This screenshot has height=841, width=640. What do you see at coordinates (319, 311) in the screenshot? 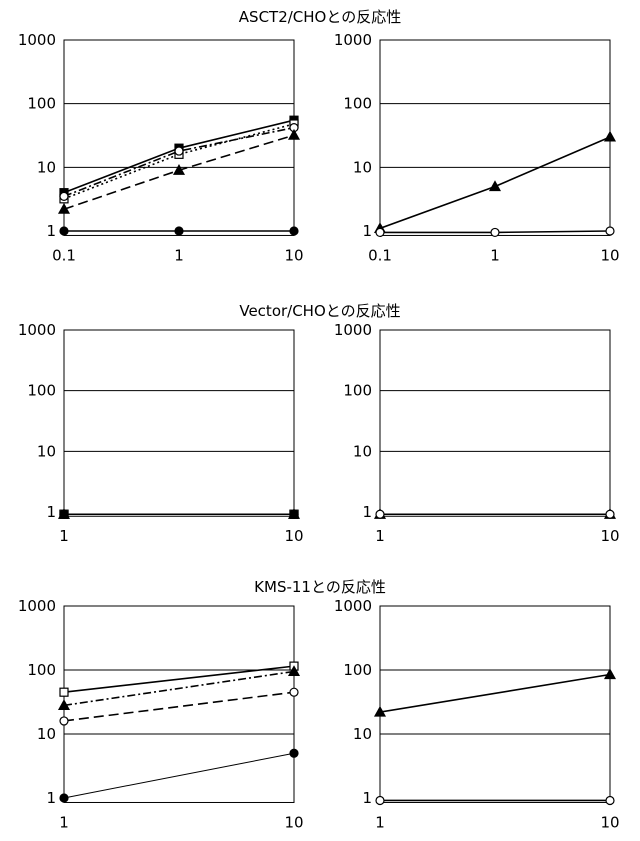
I see `section-title-vector: Vector/CHOとの反応性` at bounding box center [319, 311].